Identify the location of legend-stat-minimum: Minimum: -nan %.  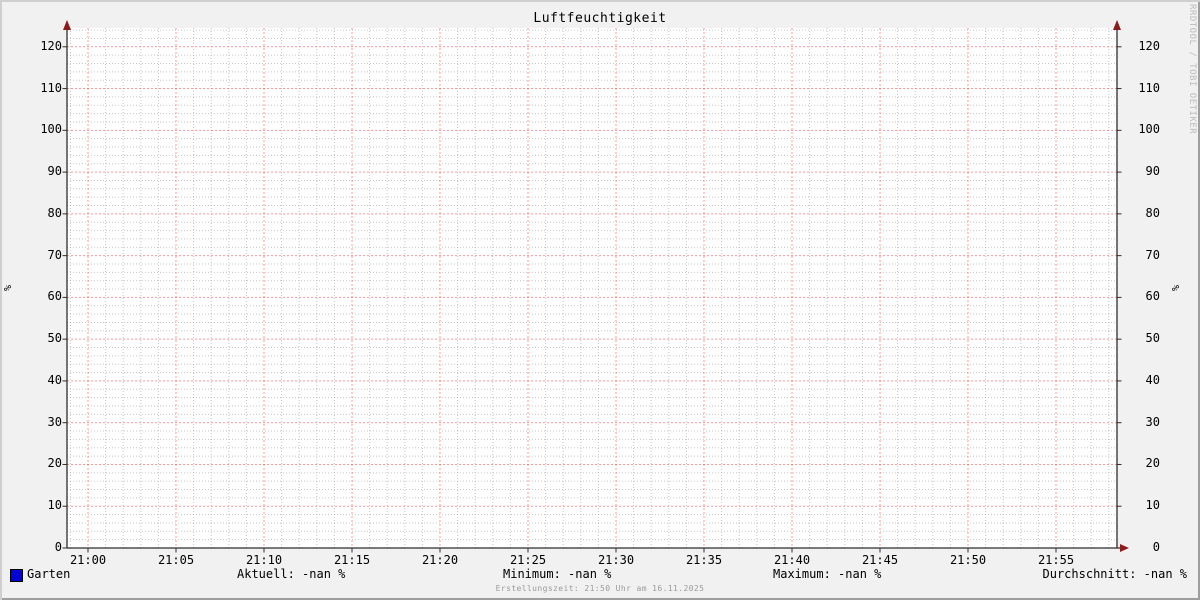
(557, 574).